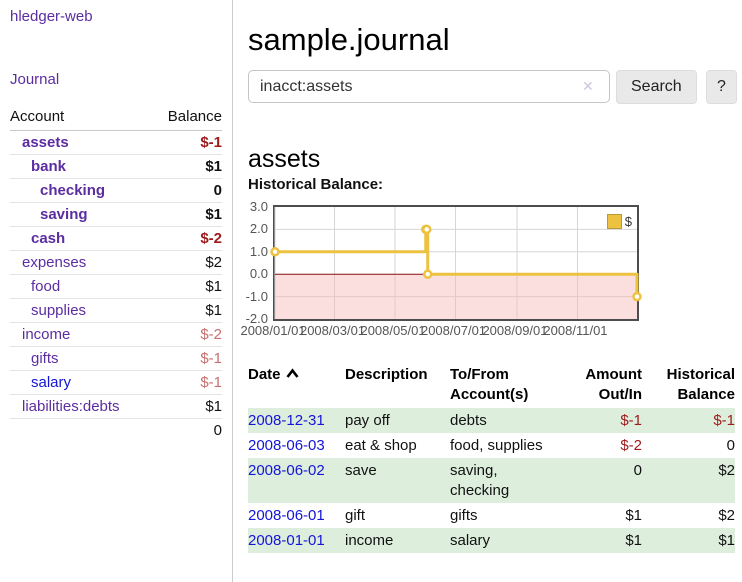  What do you see at coordinates (46, 286) in the screenshot?
I see `account-link-food: food` at bounding box center [46, 286].